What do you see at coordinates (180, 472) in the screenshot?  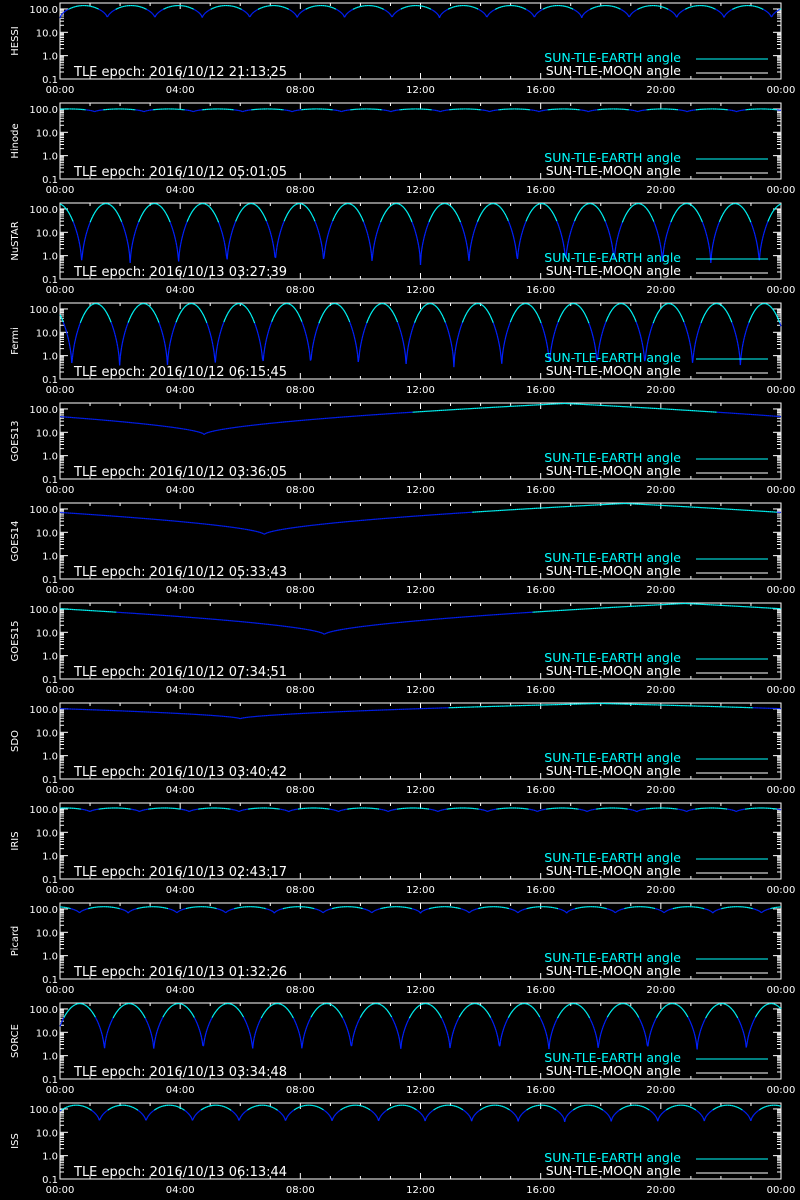 I see `tle-epoch-text: TLE epoch: 2016/10/12 03:36:05` at bounding box center [180, 472].